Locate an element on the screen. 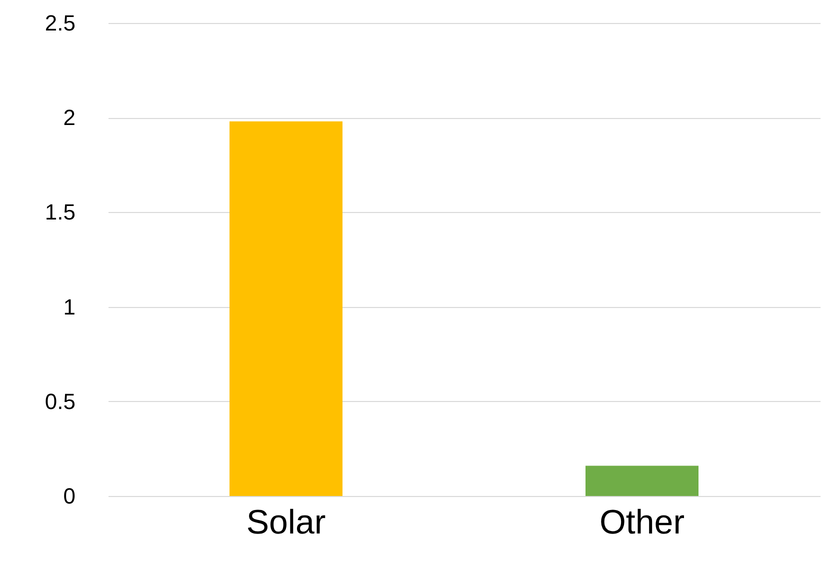  y-tick-label: 0 is located at coordinates (69, 496).